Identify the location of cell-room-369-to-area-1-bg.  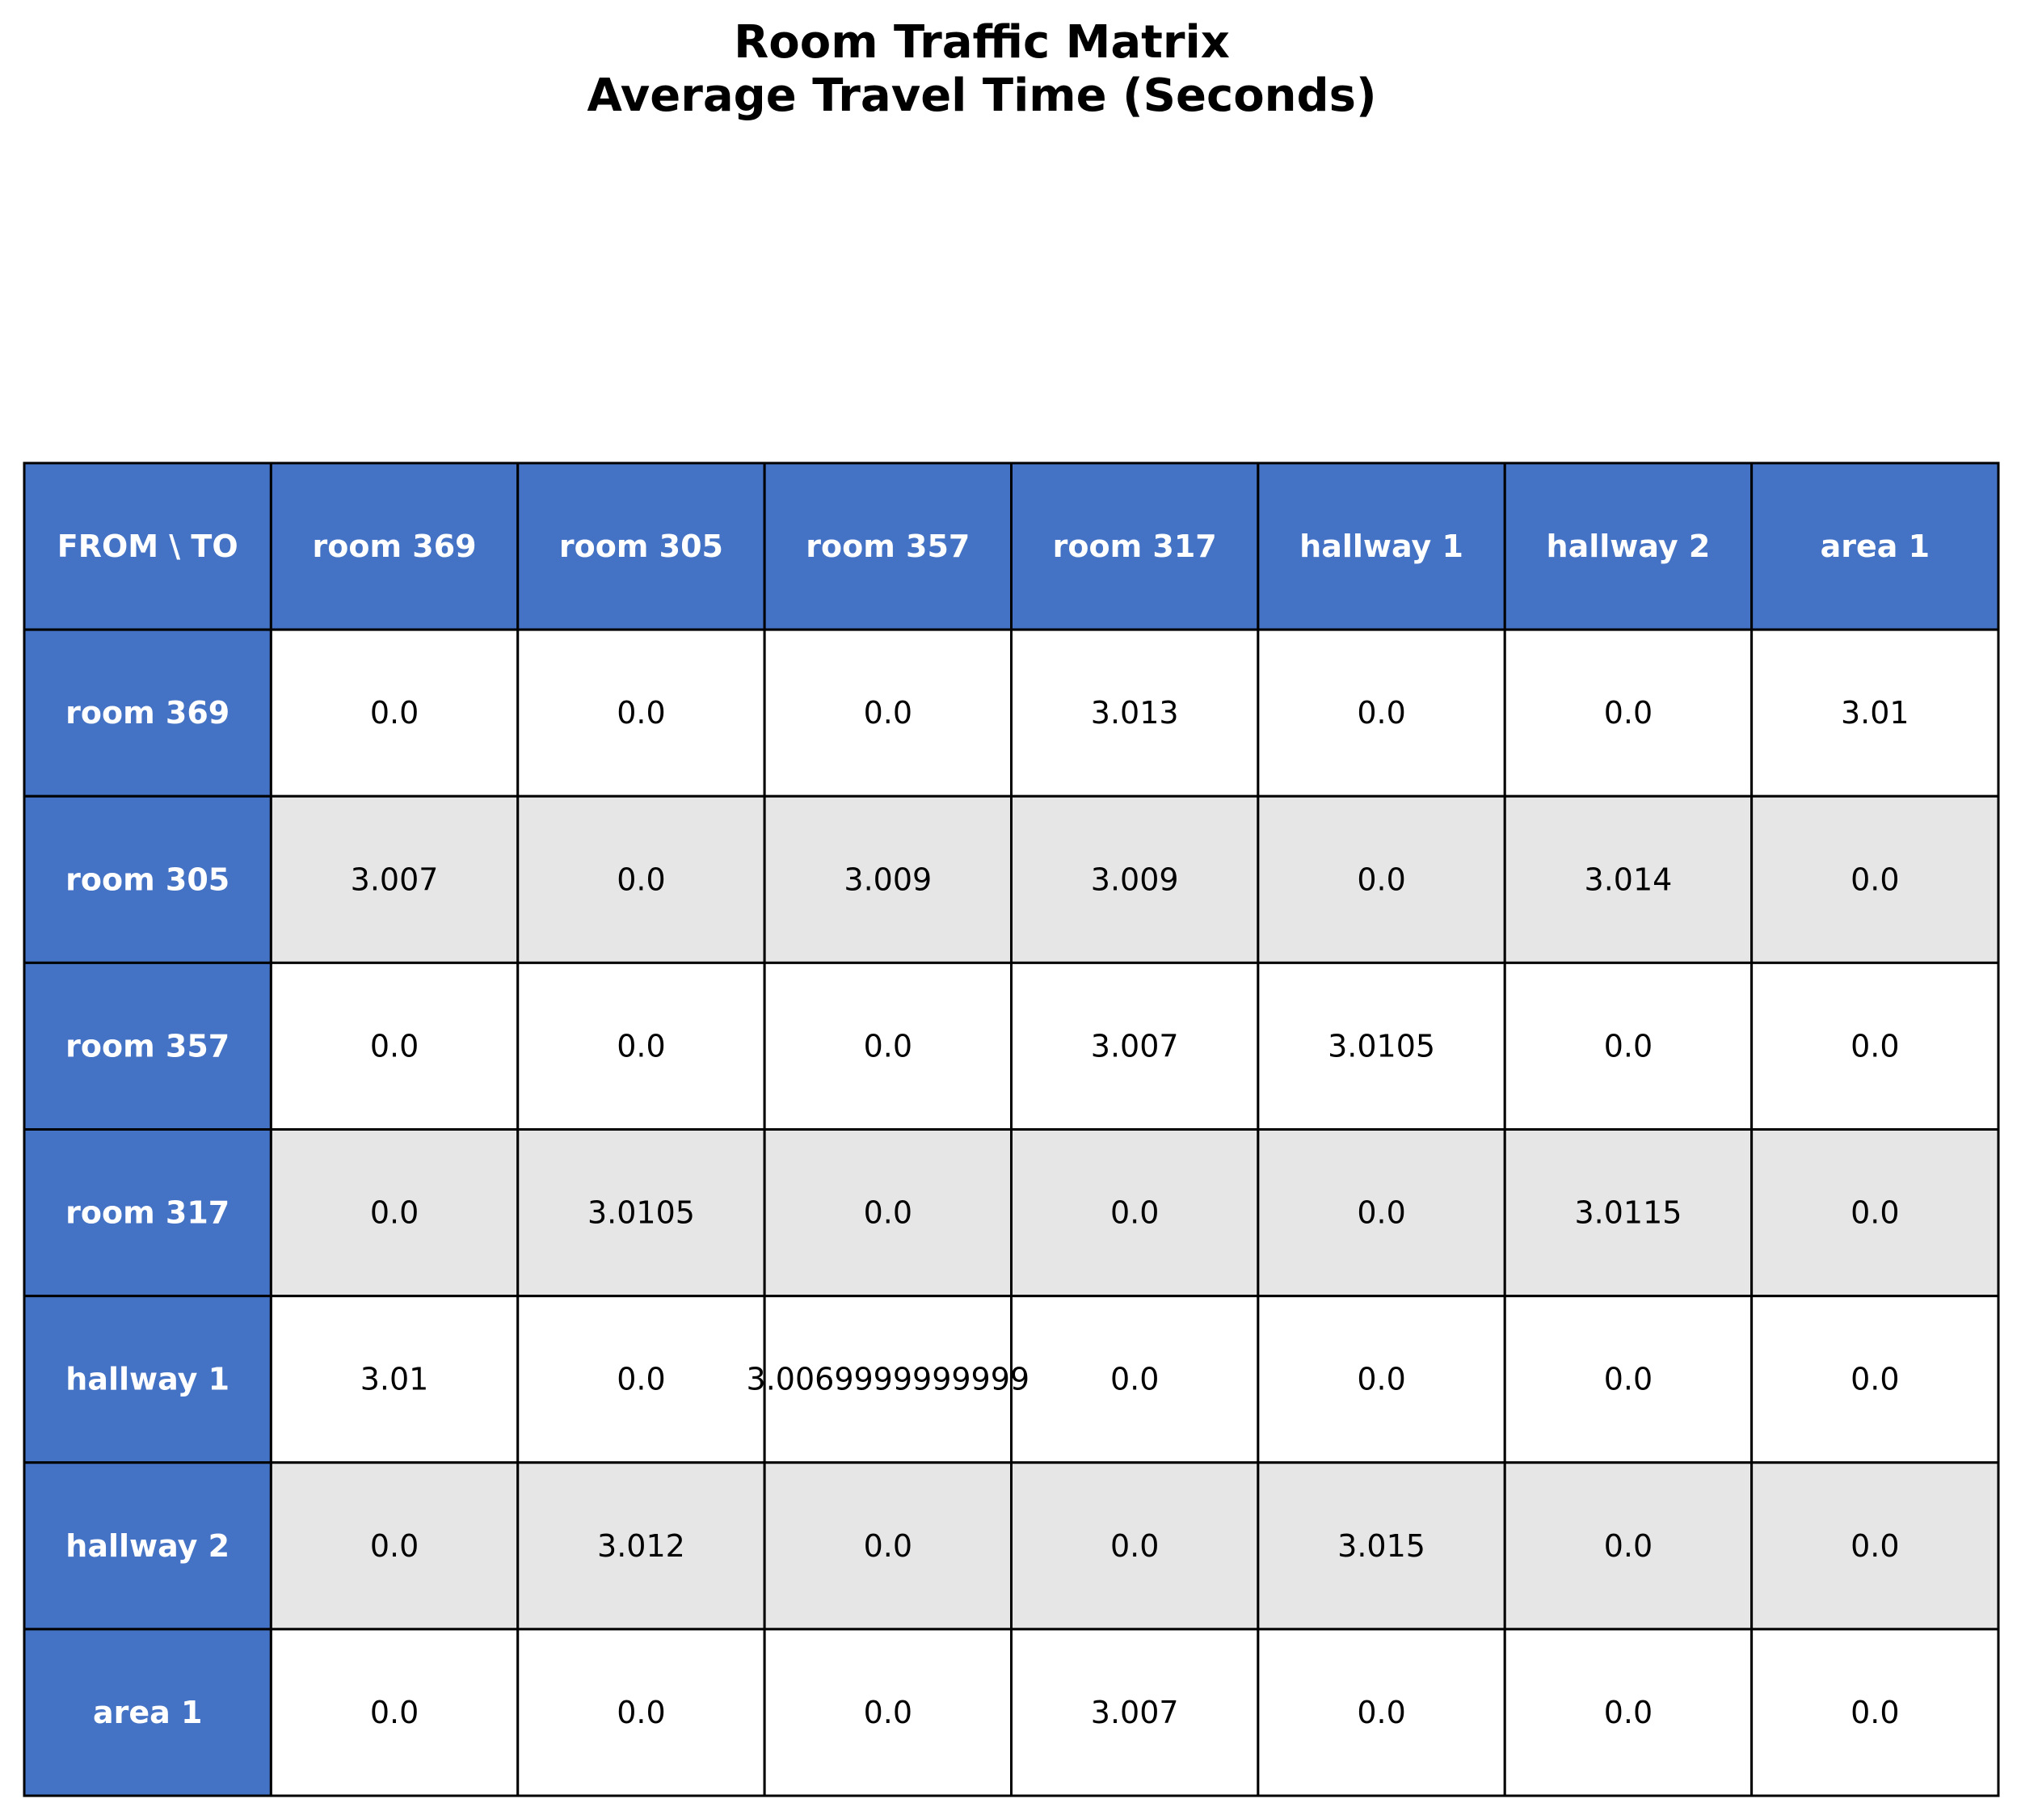
(1875, 713).